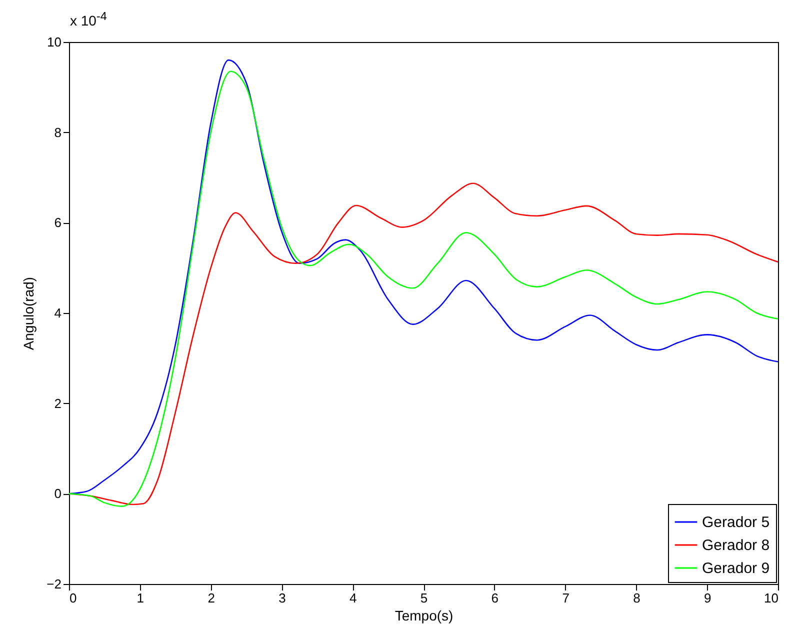  Describe the element at coordinates (708, 598) in the screenshot. I see `x-tick-label: 9` at that location.